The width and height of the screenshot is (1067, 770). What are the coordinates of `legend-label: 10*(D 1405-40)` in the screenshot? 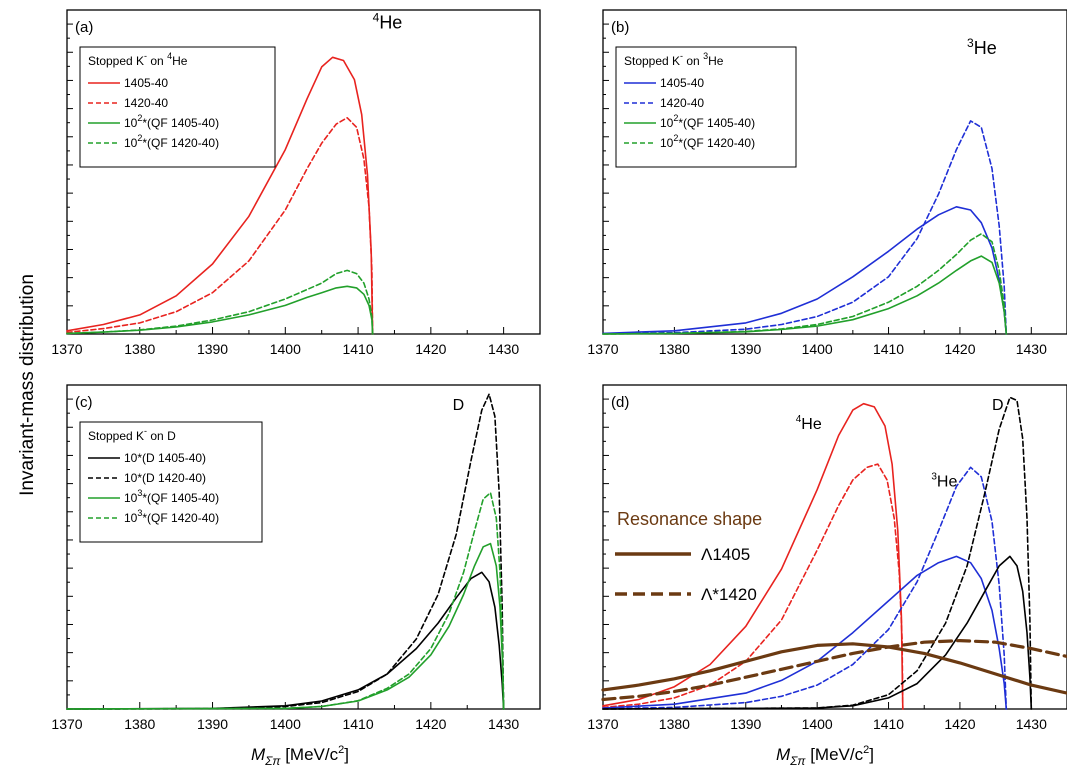 It's located at (165, 458).